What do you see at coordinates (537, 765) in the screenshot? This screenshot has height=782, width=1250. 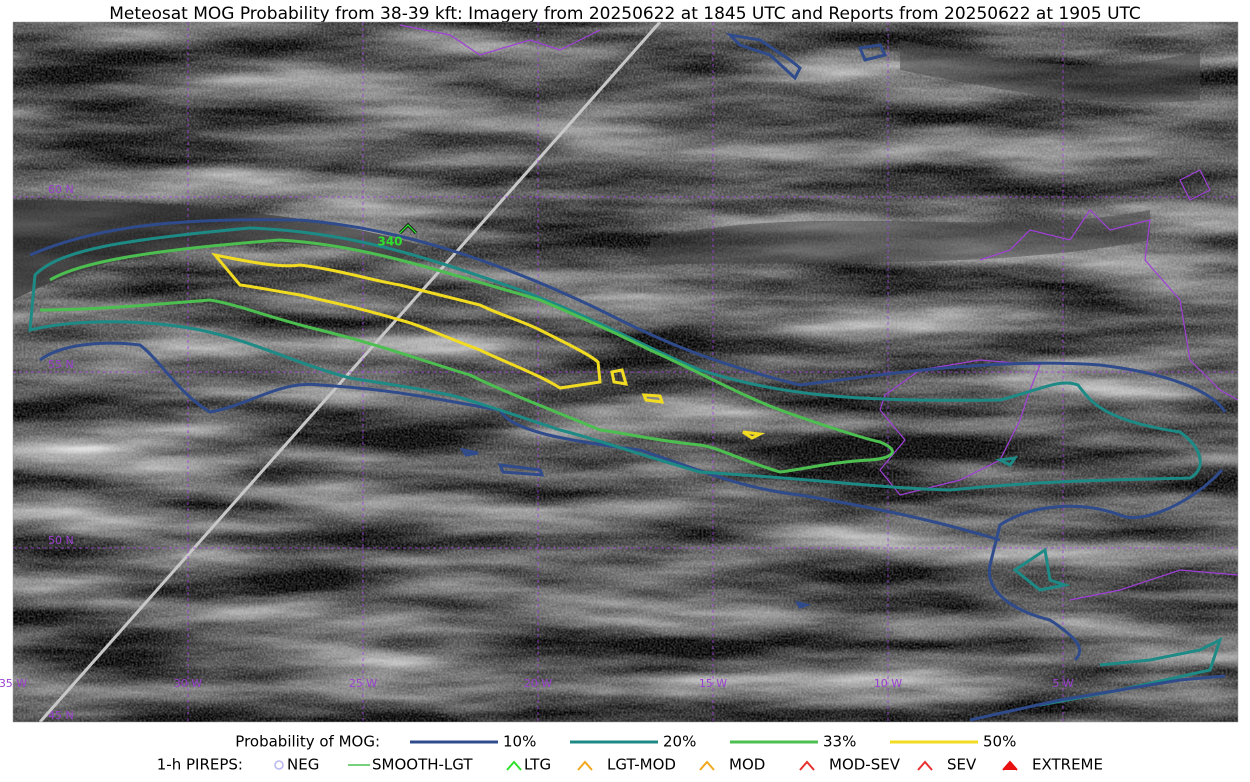 I see `legend-label: LTG` at bounding box center [537, 765].